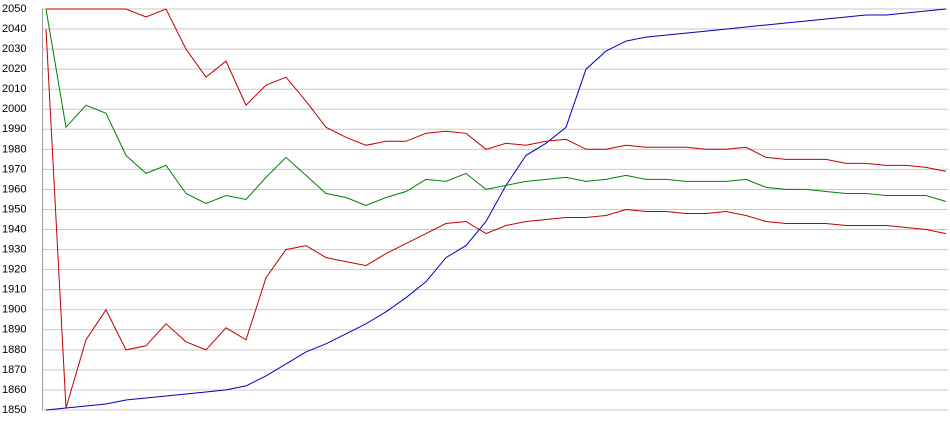 Image resolution: width=950 pixels, height=435 pixels. What do you see at coordinates (14, 209) in the screenshot?
I see `y-tick-label: 1950` at bounding box center [14, 209].